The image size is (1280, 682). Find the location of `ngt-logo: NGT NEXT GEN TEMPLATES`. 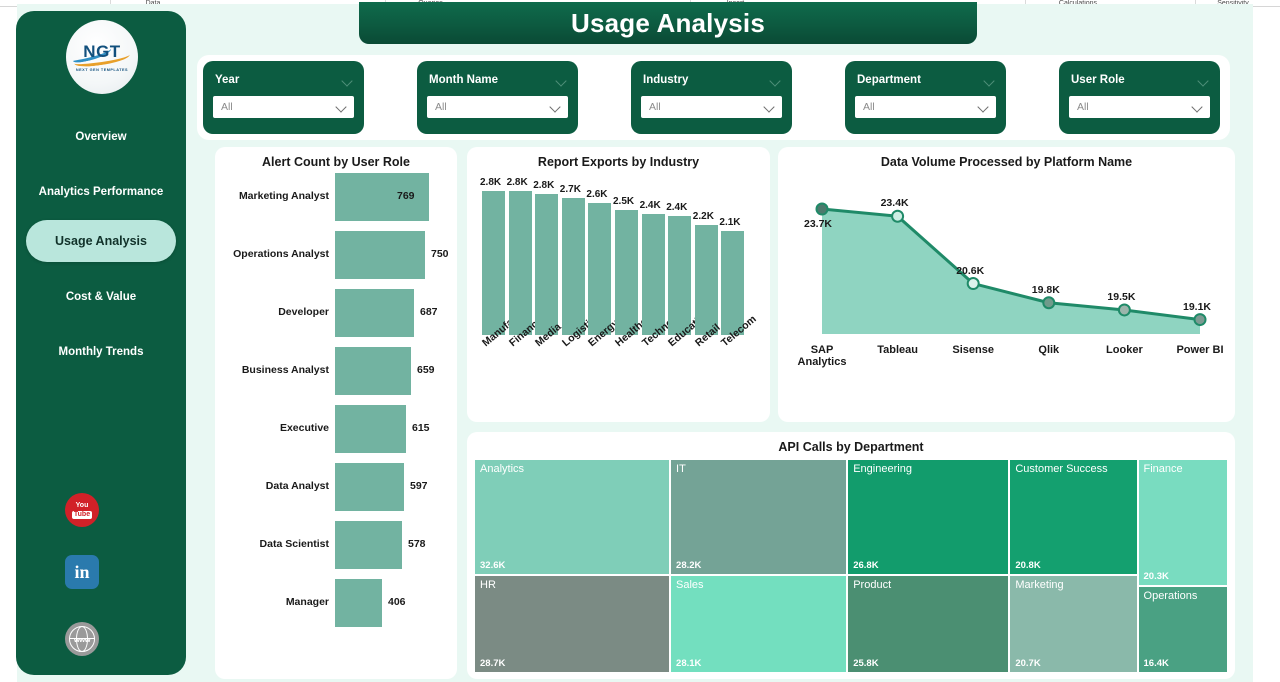

ngt-logo: NGT NEXT GEN TEMPLATES is located at coordinates (102, 57).